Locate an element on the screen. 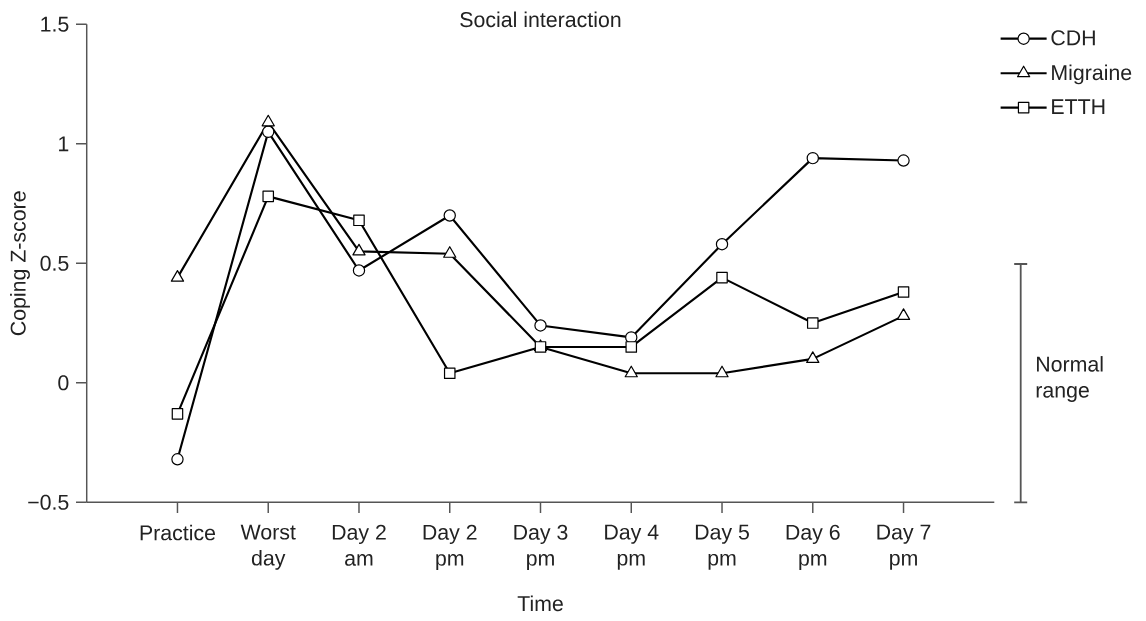 This screenshot has height=621, width=1146. y-axis-title: Coping Z-score is located at coordinates (20, 263).